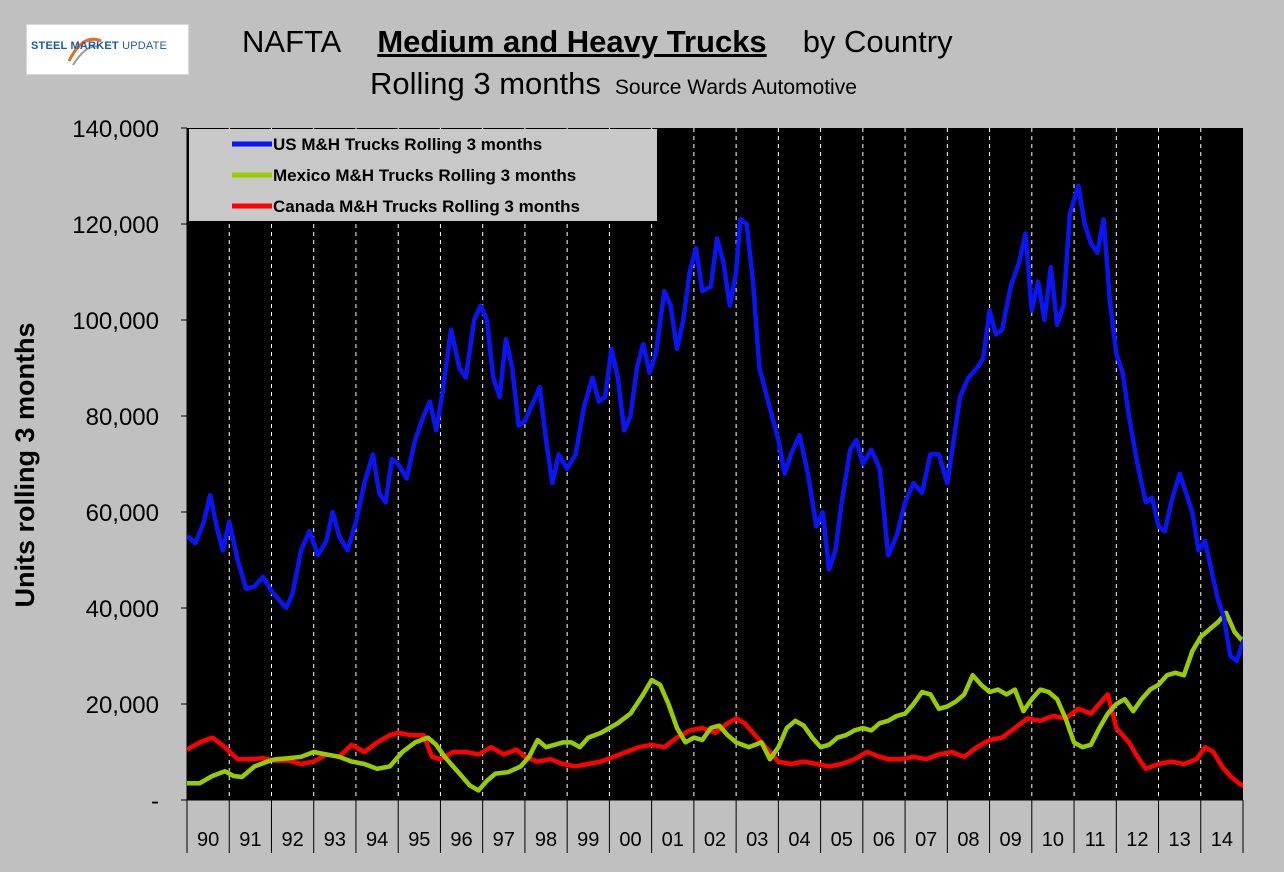 This screenshot has height=872, width=1284. I want to click on x-tick-label: 94, so click(377, 840).